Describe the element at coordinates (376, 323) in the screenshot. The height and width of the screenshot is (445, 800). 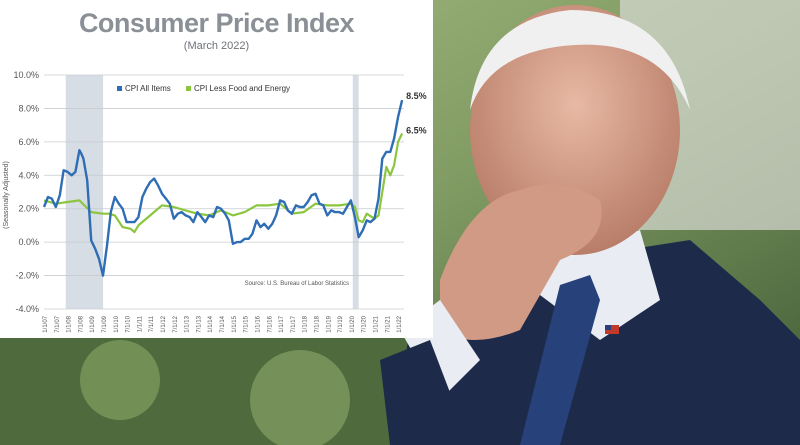
I see `x-tick-label: 1/1/21` at that location.